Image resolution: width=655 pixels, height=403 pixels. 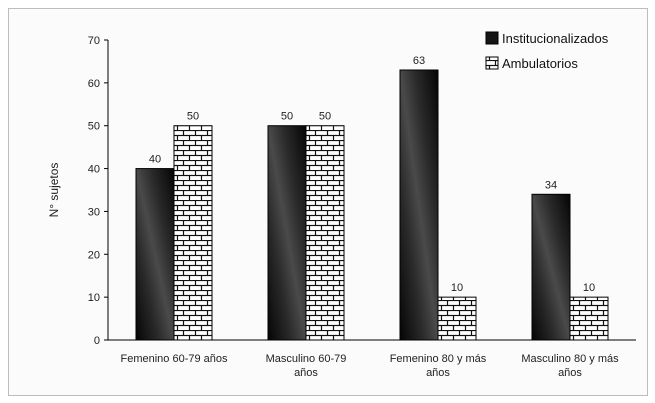 What do you see at coordinates (540, 63) in the screenshot?
I see `legend-label: Ambulatorios` at bounding box center [540, 63].